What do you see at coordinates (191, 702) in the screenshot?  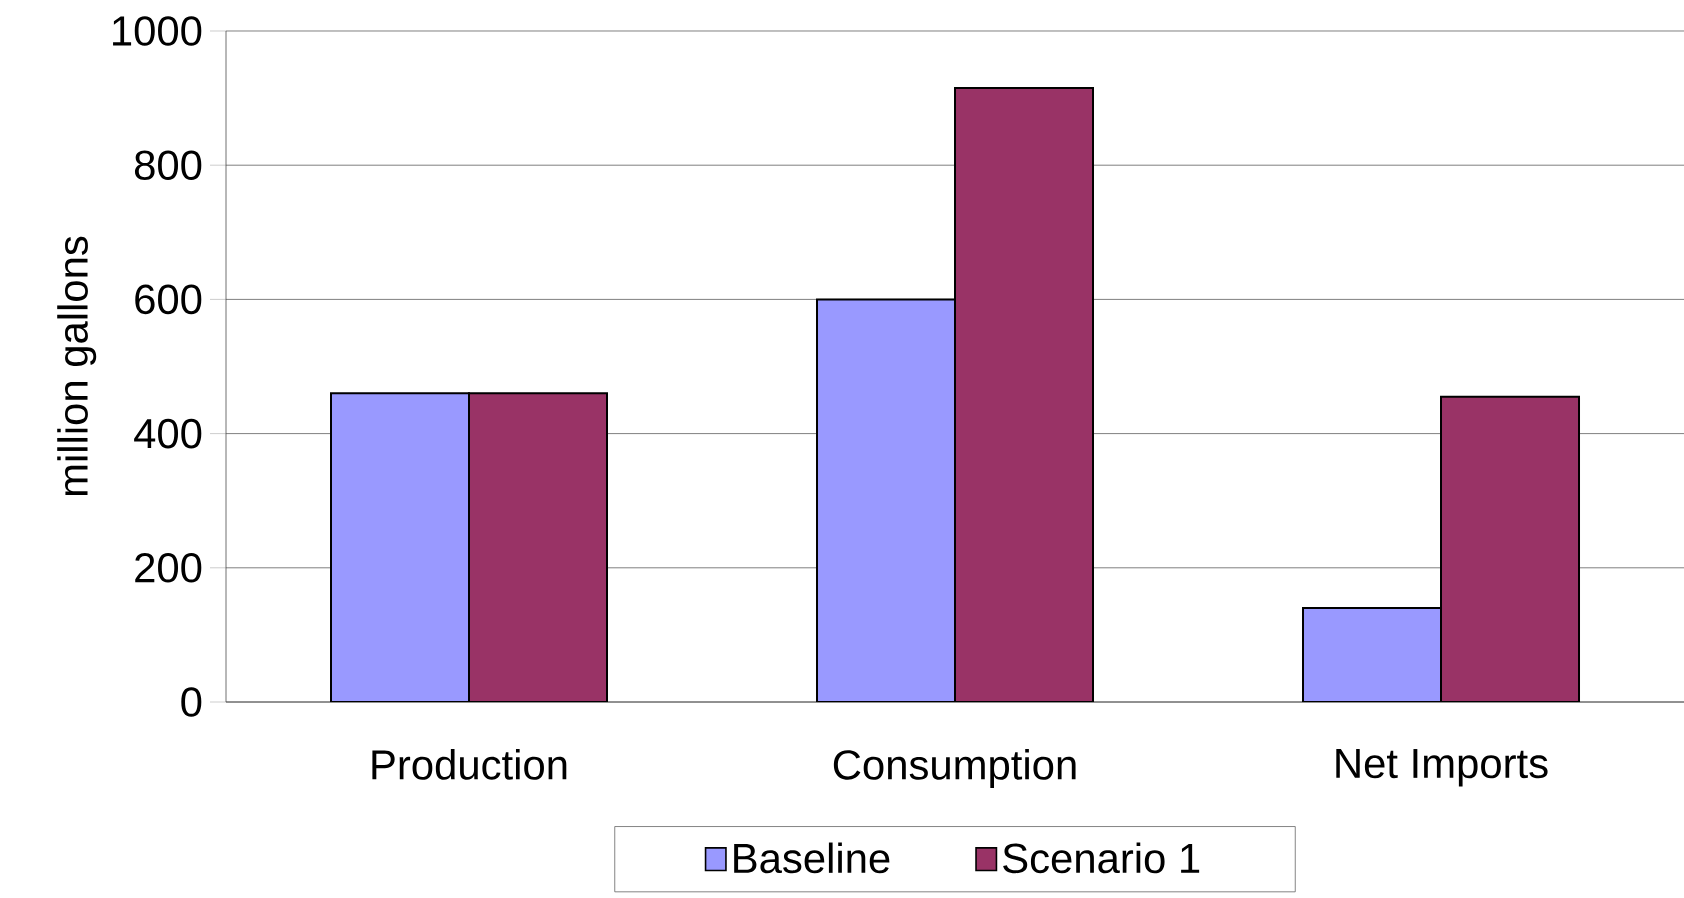 I see `y-tick-label: 0` at bounding box center [191, 702].